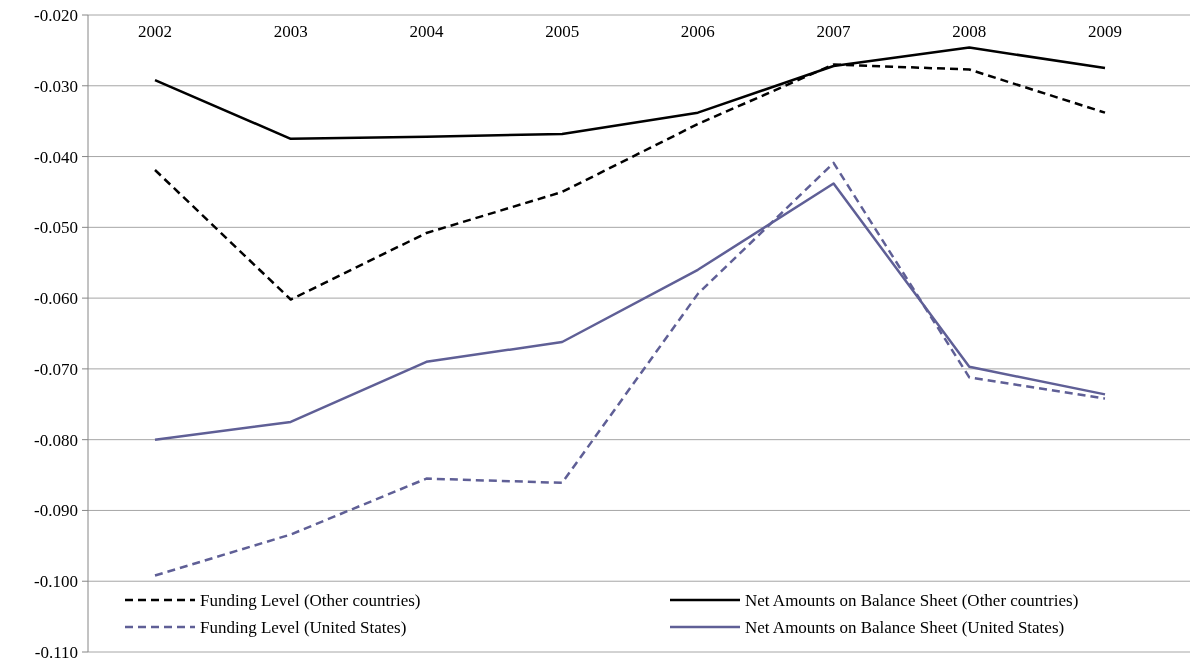 The width and height of the screenshot is (1198, 664). What do you see at coordinates (1105, 31) in the screenshot?
I see `x-tick-label: 2009` at bounding box center [1105, 31].